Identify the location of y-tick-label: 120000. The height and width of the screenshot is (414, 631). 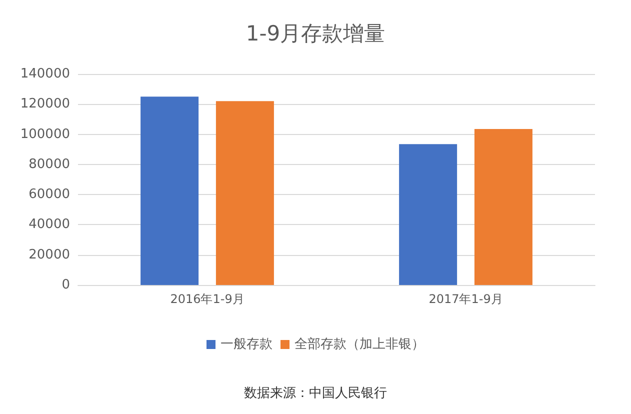
(45, 104).